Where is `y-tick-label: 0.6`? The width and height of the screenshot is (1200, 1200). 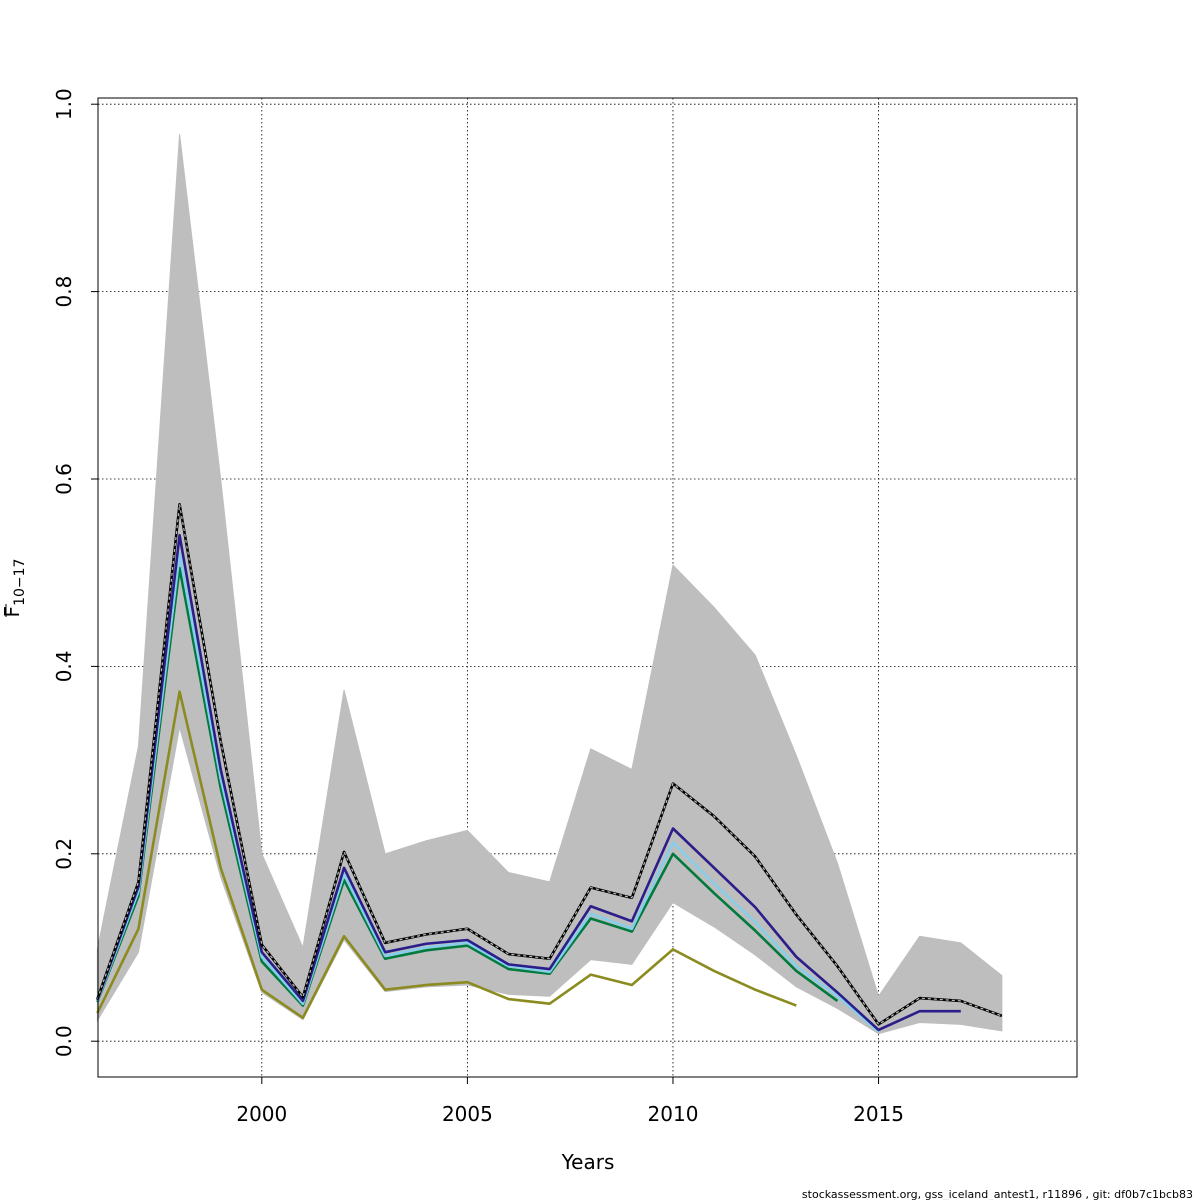 y-tick-label: 0.6 is located at coordinates (64, 479).